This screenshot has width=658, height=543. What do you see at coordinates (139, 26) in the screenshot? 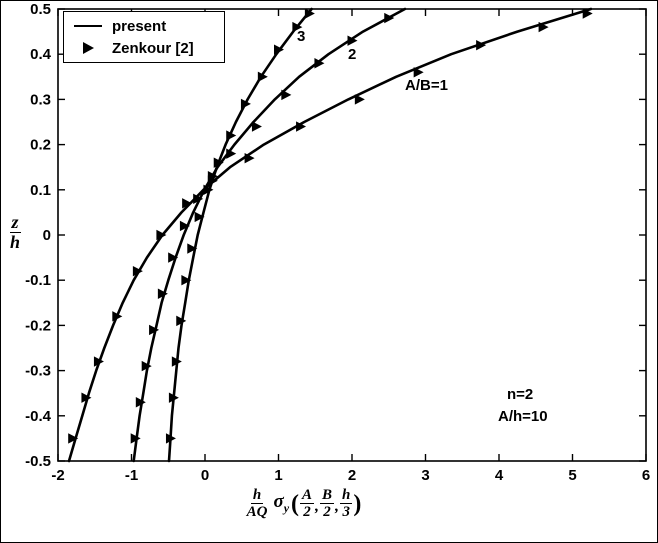
I see `legend-label-present: present` at bounding box center [139, 26].